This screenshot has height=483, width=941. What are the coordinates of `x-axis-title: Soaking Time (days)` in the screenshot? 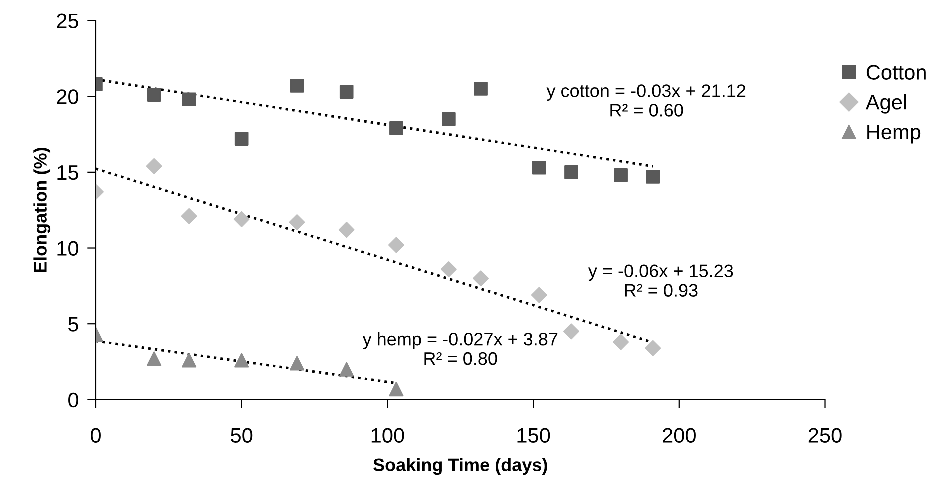 It's located at (461, 467).